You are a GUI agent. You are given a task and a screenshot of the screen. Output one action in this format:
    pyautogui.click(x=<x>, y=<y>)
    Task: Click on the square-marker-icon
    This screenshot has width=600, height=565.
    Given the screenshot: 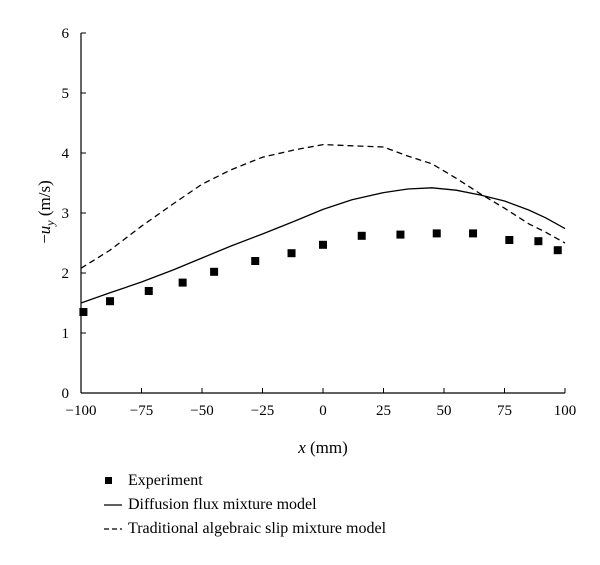 What is the action you would take?
    pyautogui.click(x=108, y=480)
    